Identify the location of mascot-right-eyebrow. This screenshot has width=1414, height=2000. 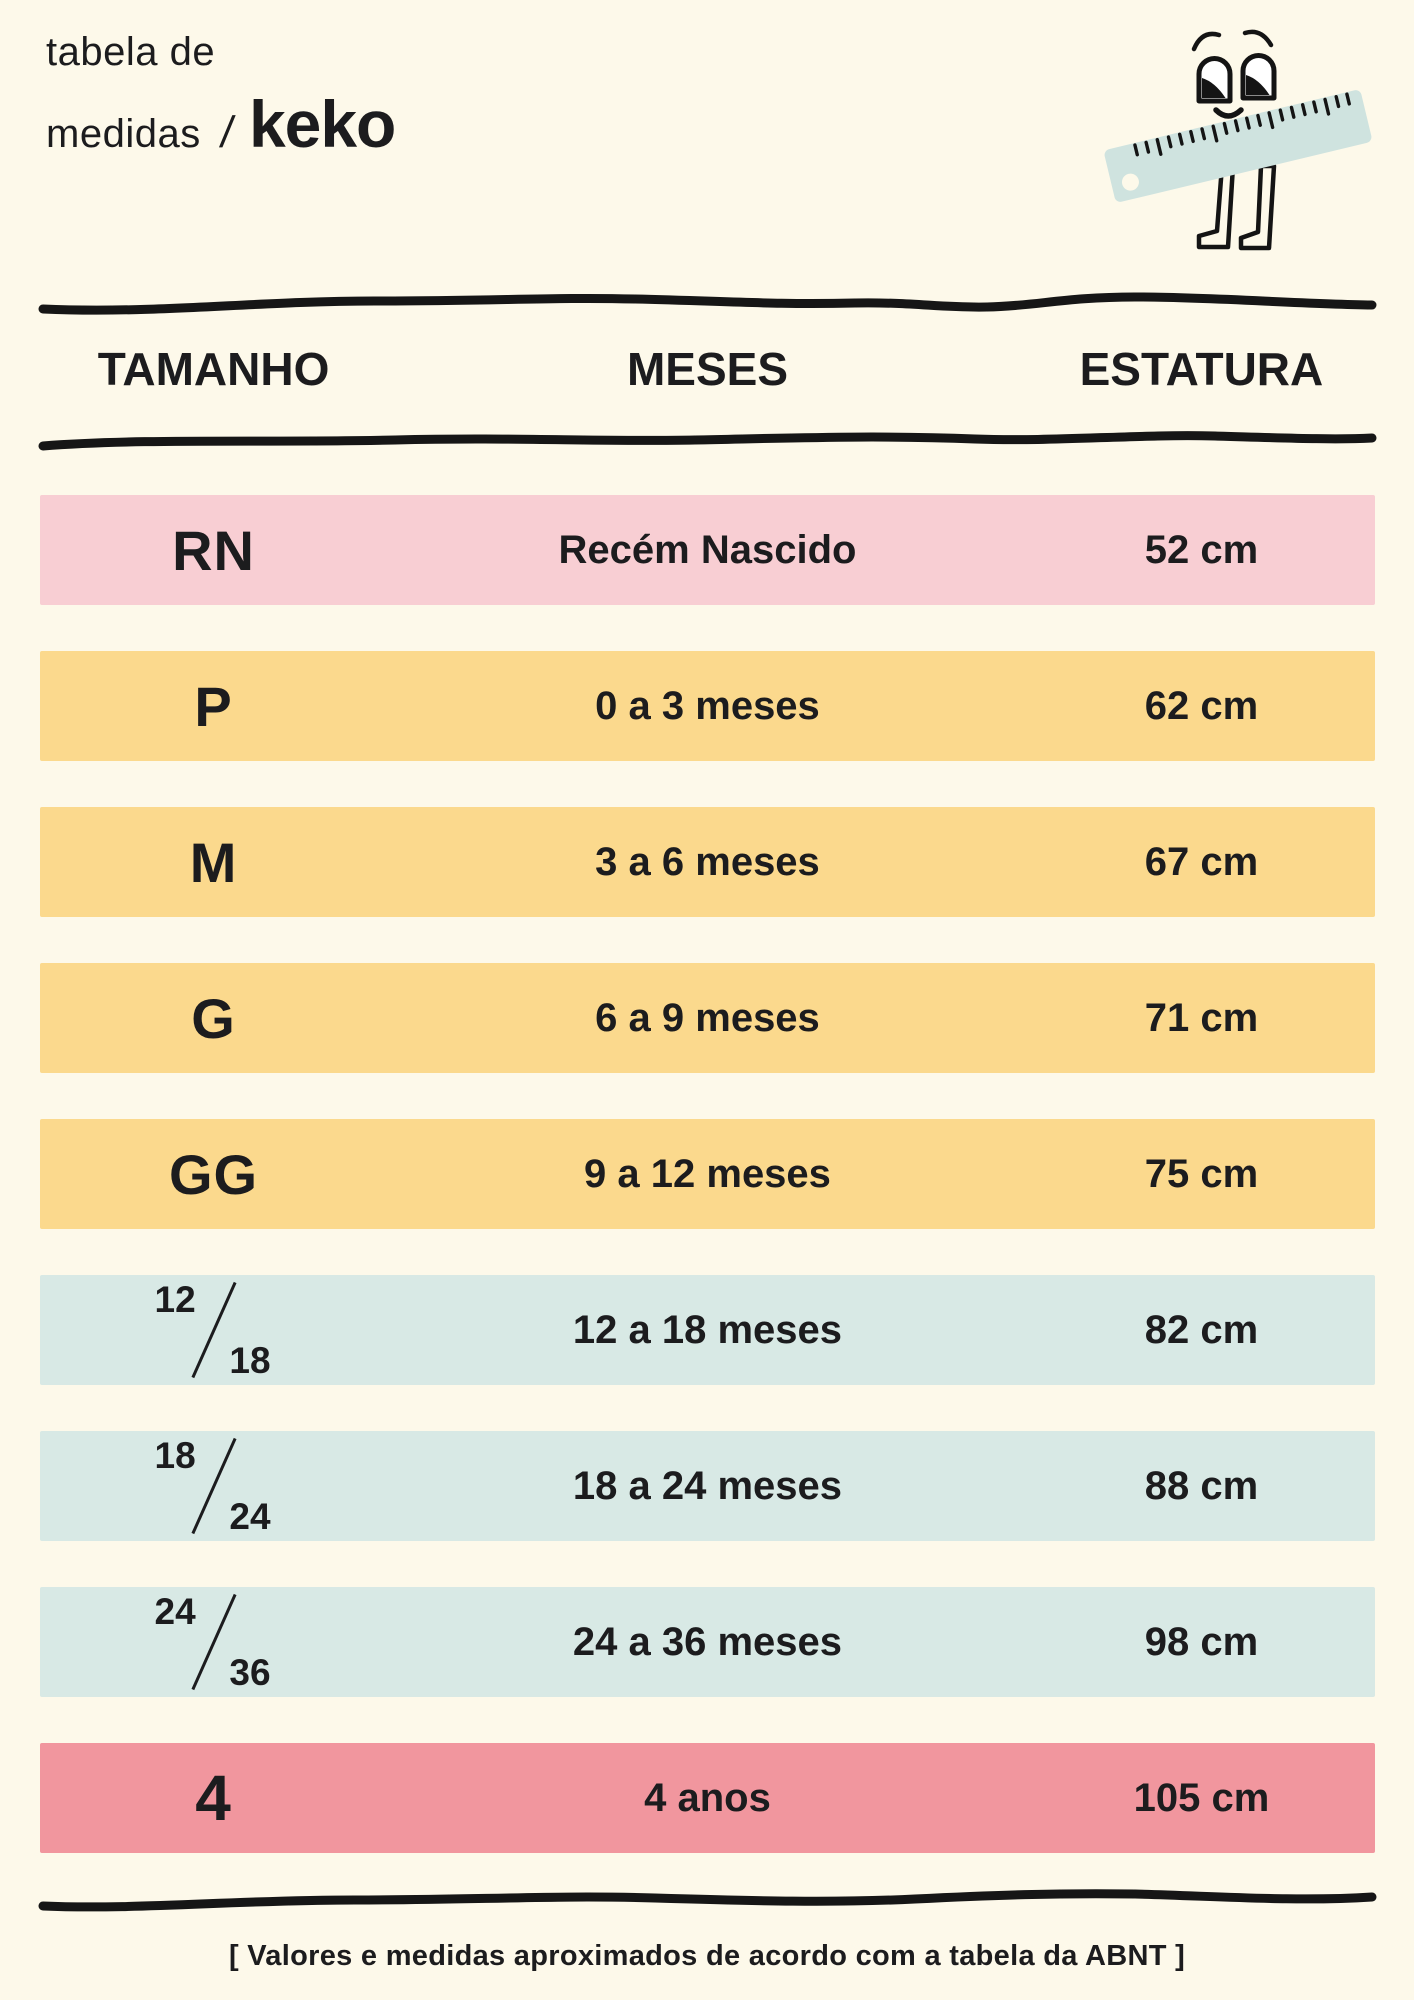
(1258, 38).